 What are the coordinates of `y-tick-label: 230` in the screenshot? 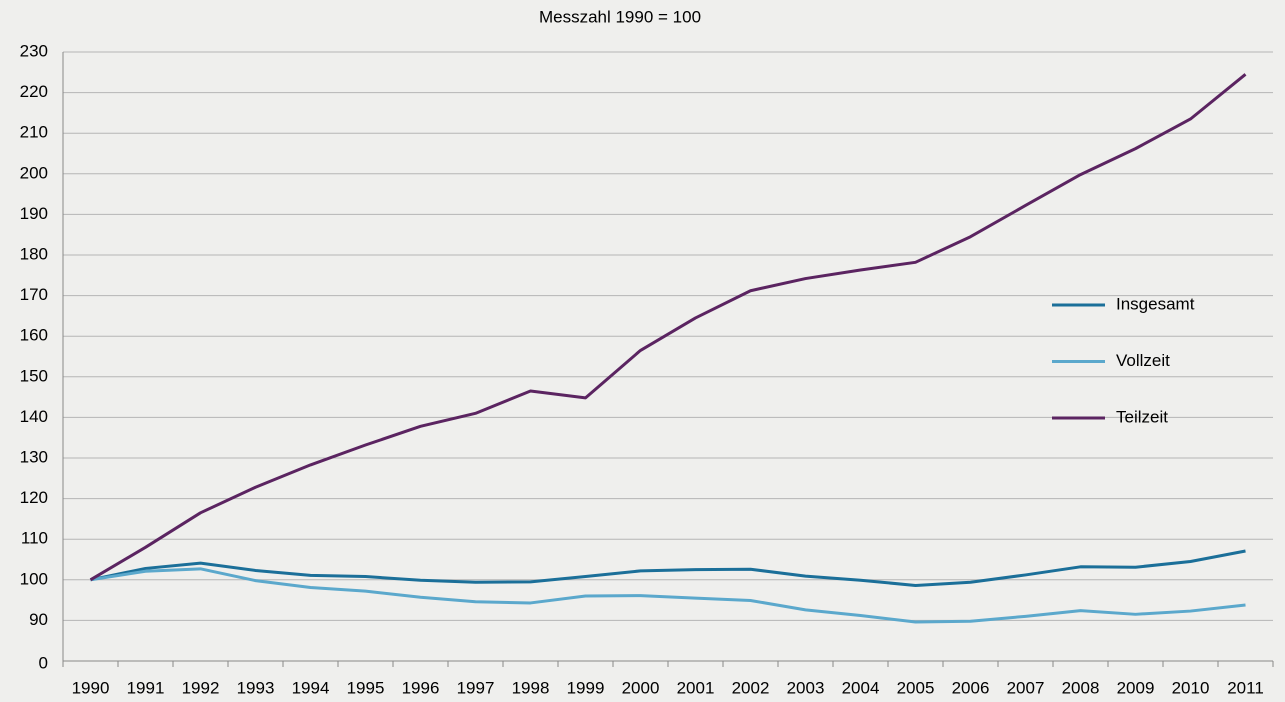 It's located at (34, 50).